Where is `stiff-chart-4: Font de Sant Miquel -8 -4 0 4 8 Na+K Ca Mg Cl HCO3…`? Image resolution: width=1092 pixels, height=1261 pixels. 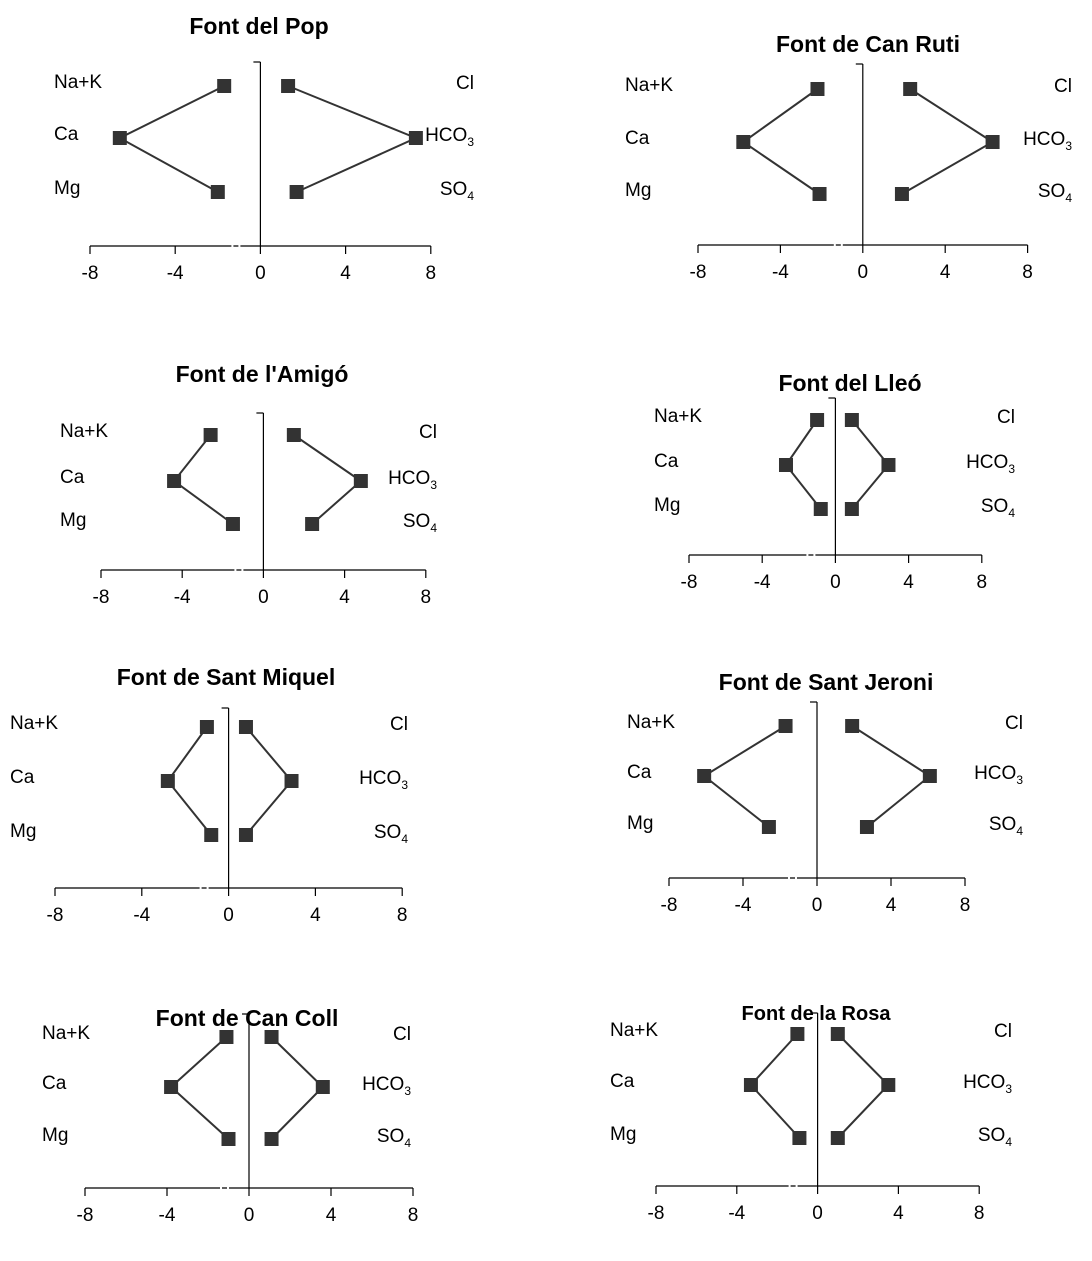
stiff-chart-4: Font de Sant Miquel -8 -4 0 4 8 Na+K Ca Mg Cl HCO3… is located at coordinates (209, 795).